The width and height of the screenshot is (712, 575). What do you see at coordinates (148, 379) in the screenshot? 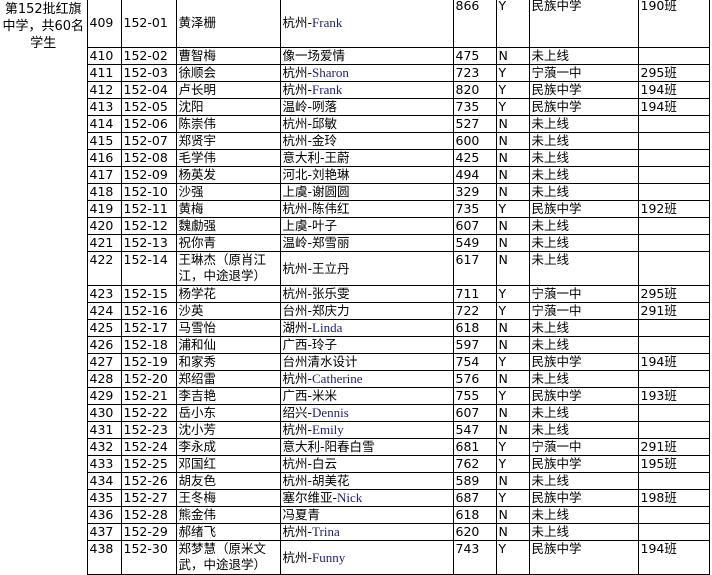
I see `cell-id: 152-20` at bounding box center [148, 379].